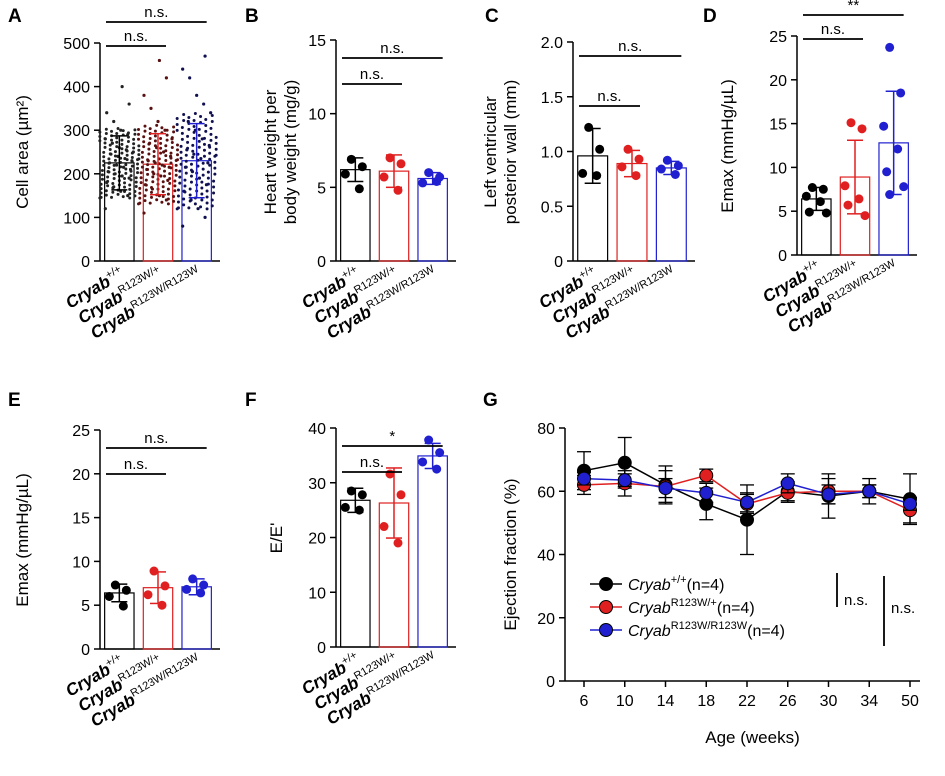  Describe the element at coordinates (76, 44) in the screenshot. I see `y-tick-label: 500` at that location.